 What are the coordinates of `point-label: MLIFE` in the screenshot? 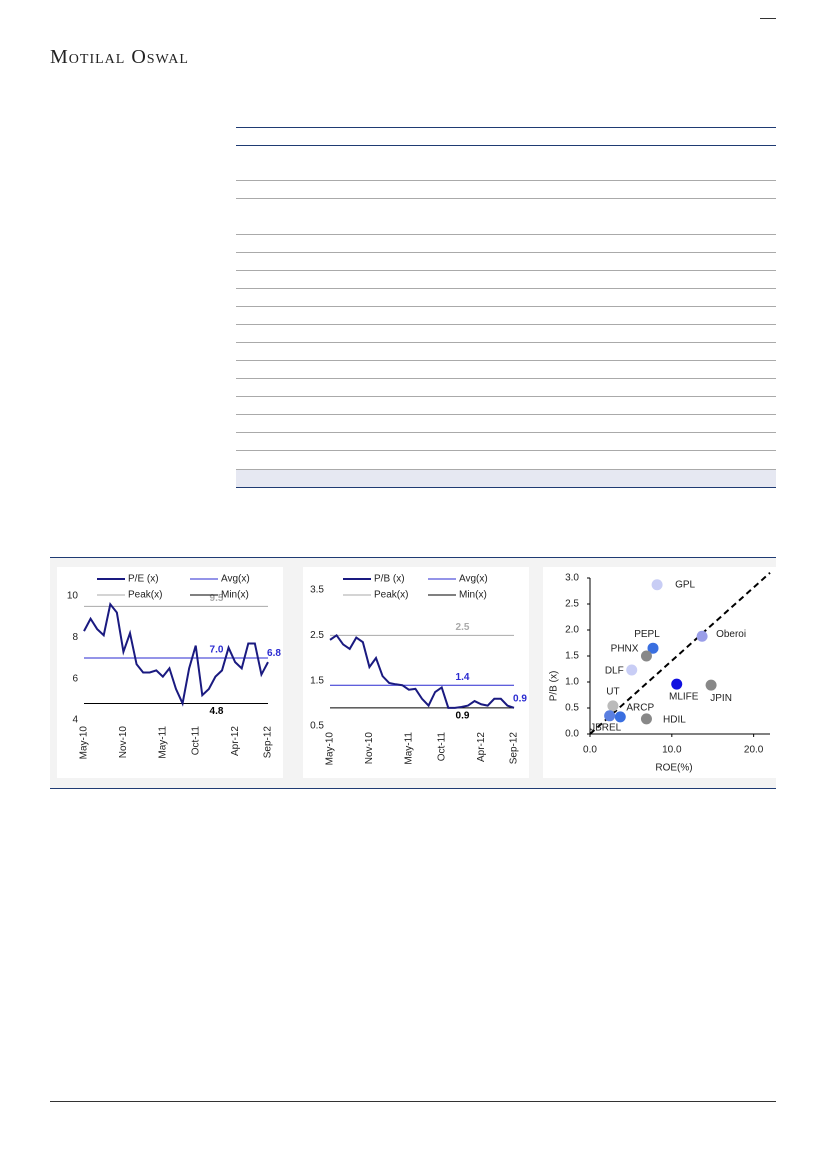 It's located at (684, 697).